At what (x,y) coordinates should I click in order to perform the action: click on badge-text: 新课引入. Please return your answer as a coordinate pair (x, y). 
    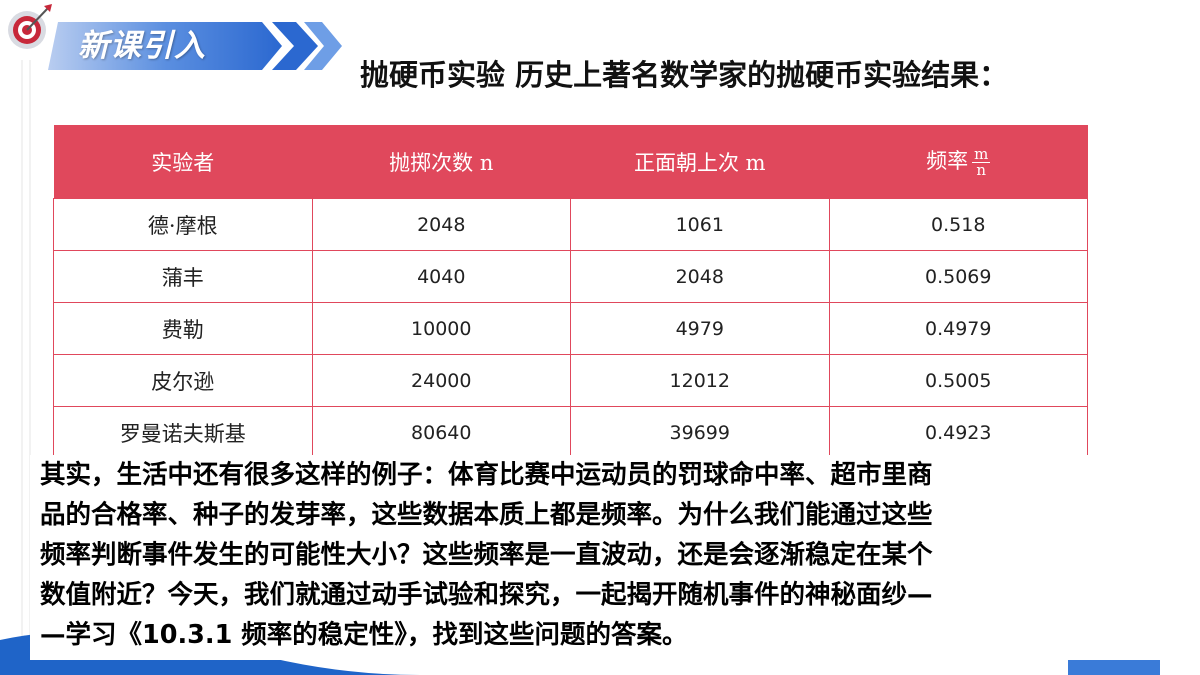
    Looking at the image, I should click on (142, 46).